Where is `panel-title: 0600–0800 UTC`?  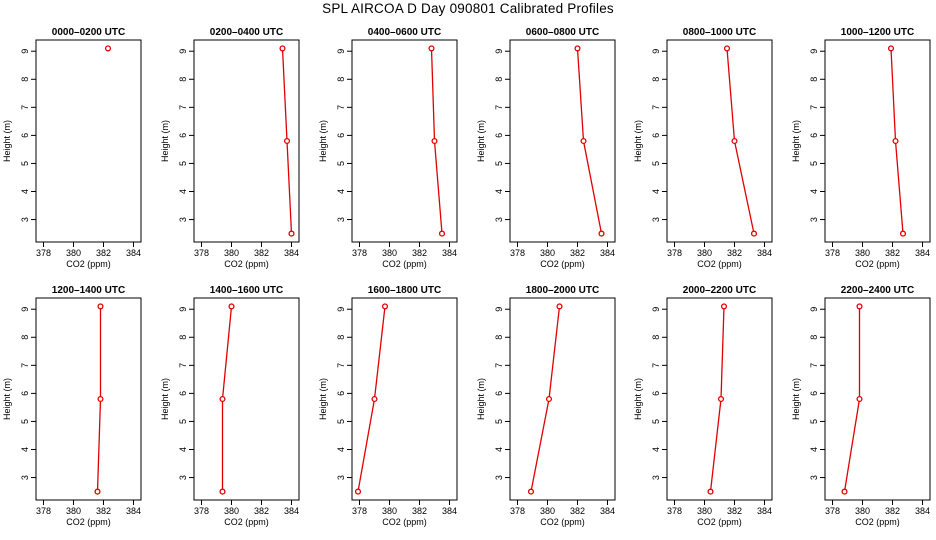
panel-title: 0600–0800 UTC is located at coordinates (562, 32).